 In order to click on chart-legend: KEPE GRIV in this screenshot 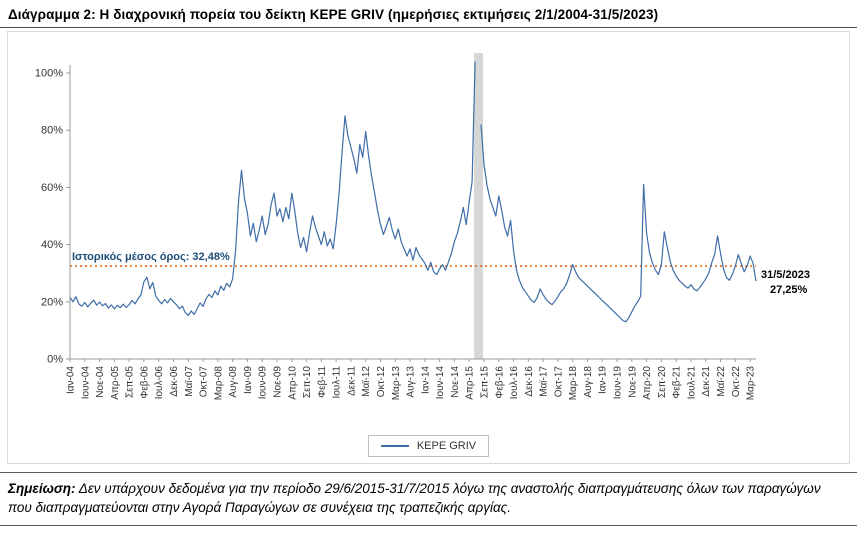, I will do `click(428, 446)`.